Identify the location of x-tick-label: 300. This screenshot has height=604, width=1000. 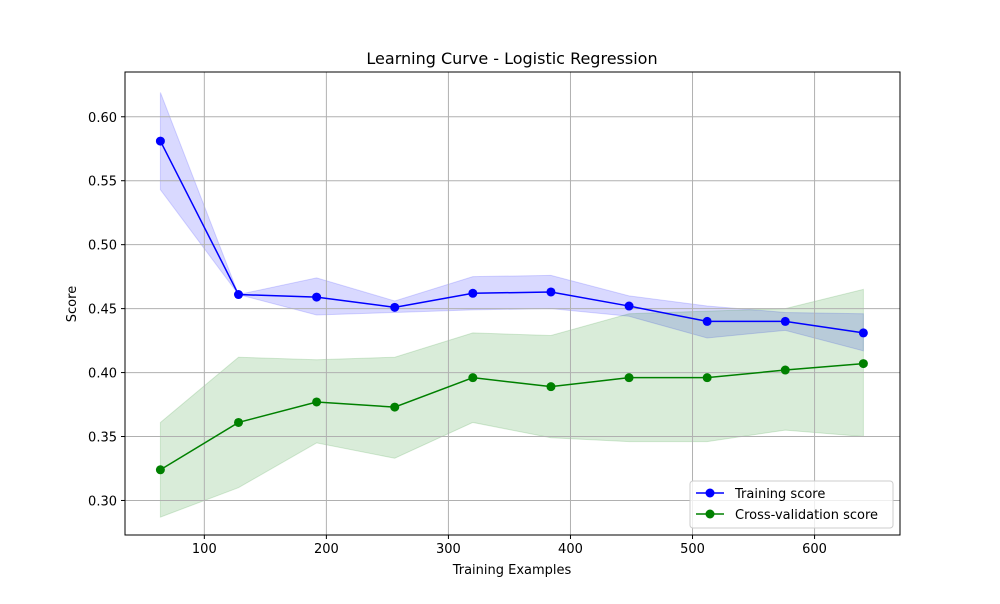
(448, 549).